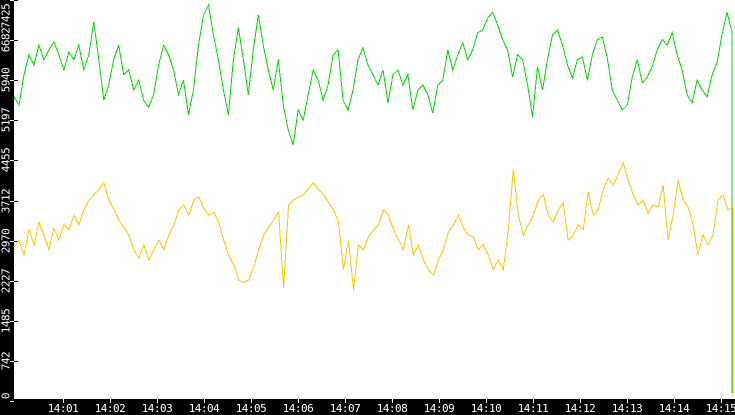 The height and width of the screenshot is (415, 735). Describe the element at coordinates (533, 408) in the screenshot. I see `x-tick-label: 14:11` at that location.